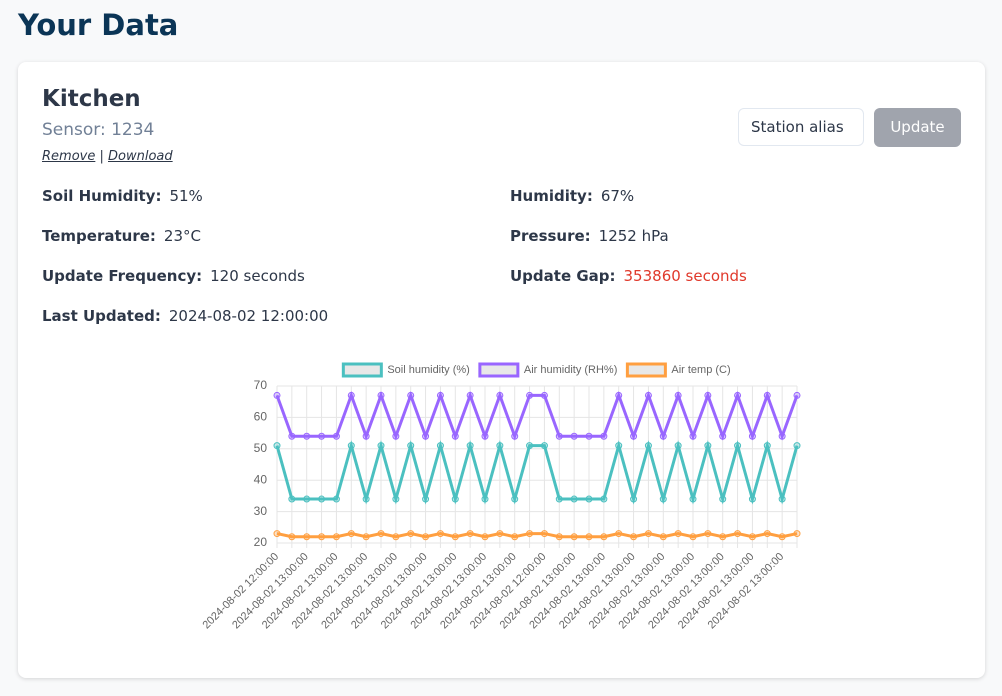 The width and height of the screenshot is (1002, 696). What do you see at coordinates (257, 276) in the screenshot?
I see `field-value: 120 seconds` at bounding box center [257, 276].